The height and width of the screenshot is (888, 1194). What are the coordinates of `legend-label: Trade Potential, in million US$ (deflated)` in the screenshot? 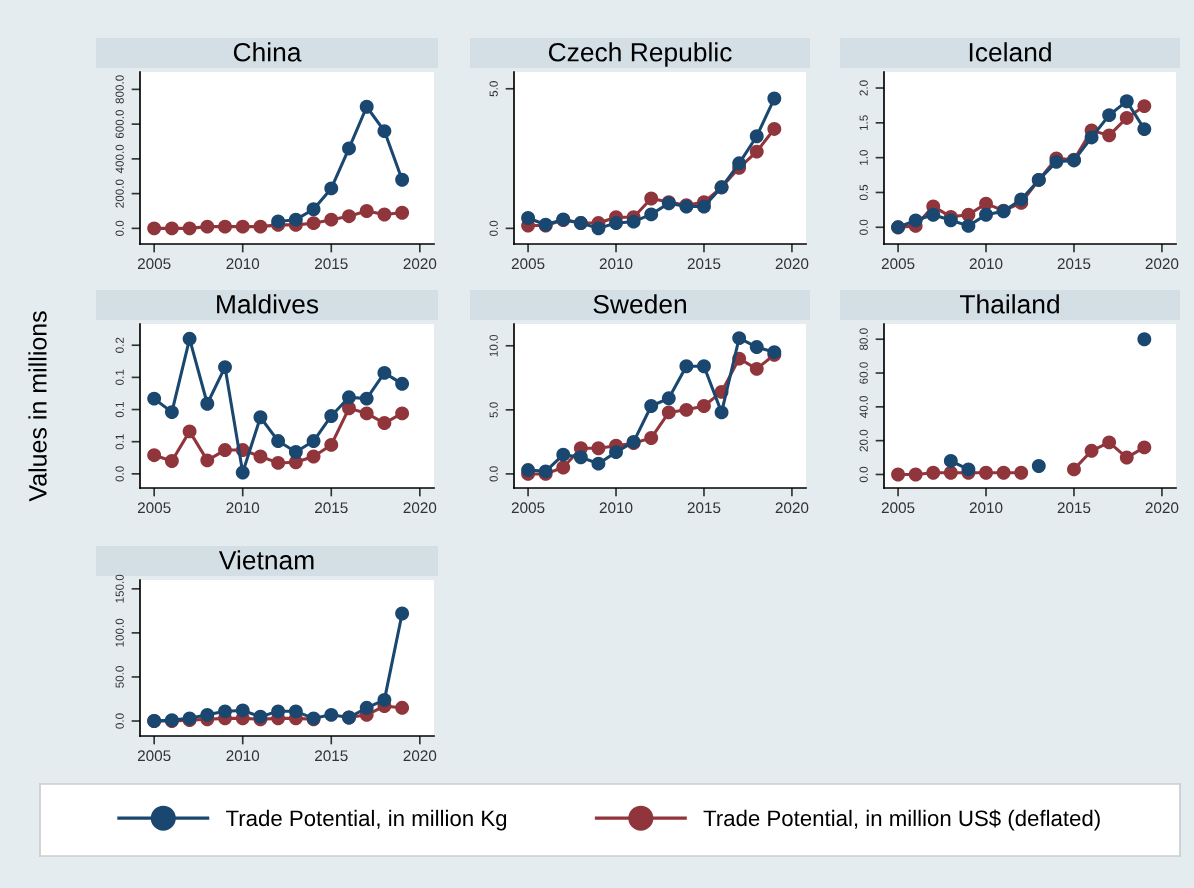 It's located at (901, 820).